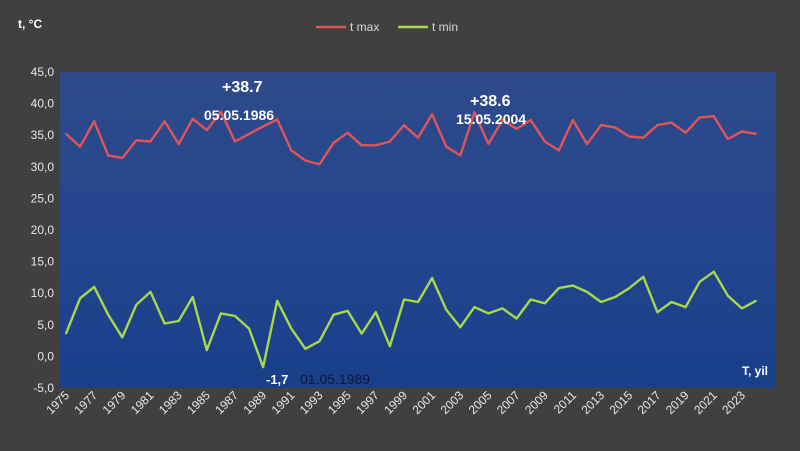 This screenshot has width=800, height=451. Describe the element at coordinates (423, 402) in the screenshot. I see `x-tick-label: 2001` at that location.